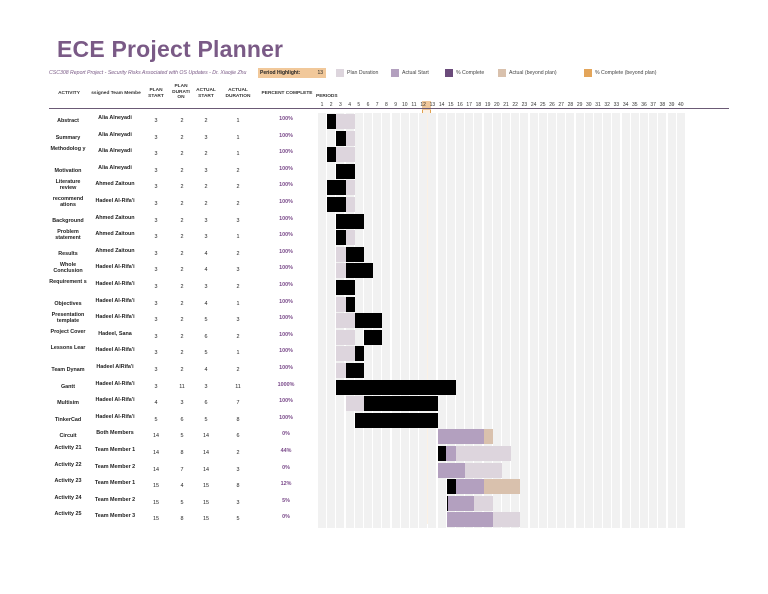 The image size is (768, 594). I want to click on plan-duration: 4, so click(182, 486).